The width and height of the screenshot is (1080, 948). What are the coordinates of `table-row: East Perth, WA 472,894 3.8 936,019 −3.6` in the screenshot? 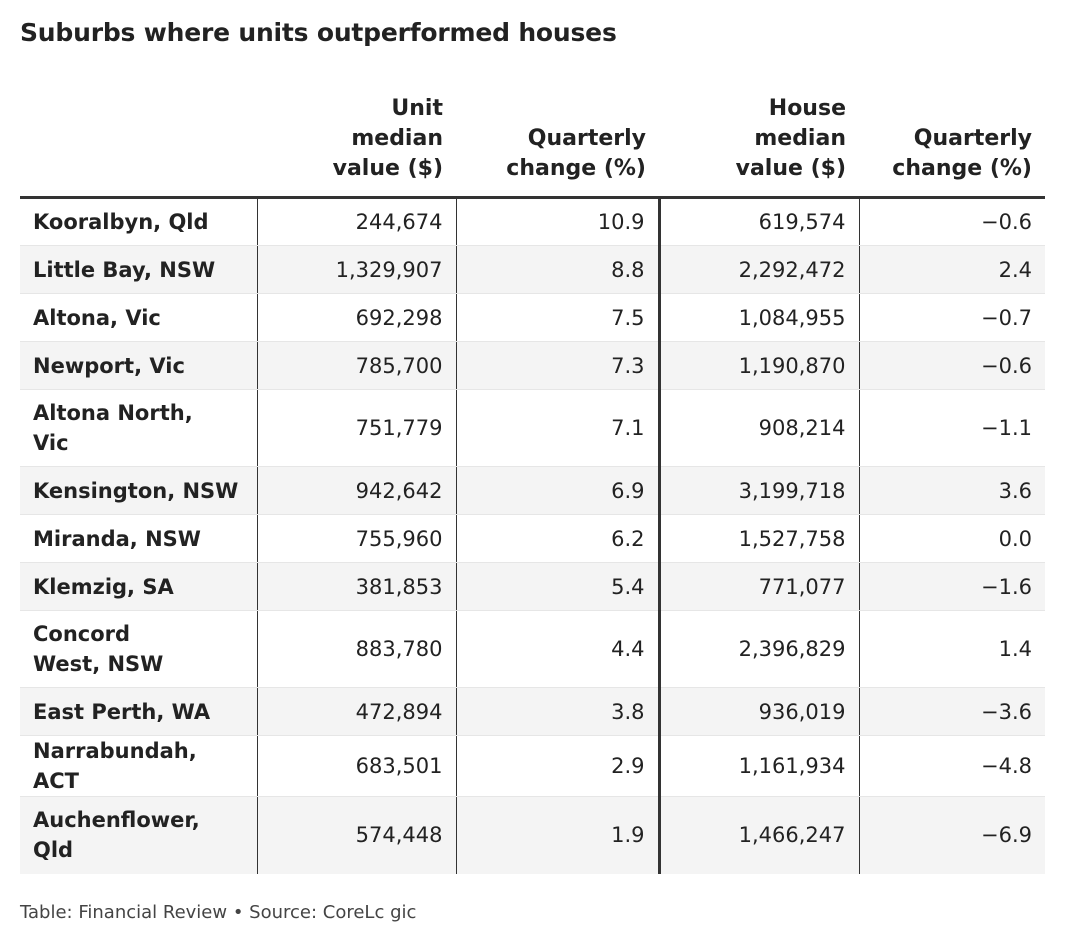 It's located at (532, 711).